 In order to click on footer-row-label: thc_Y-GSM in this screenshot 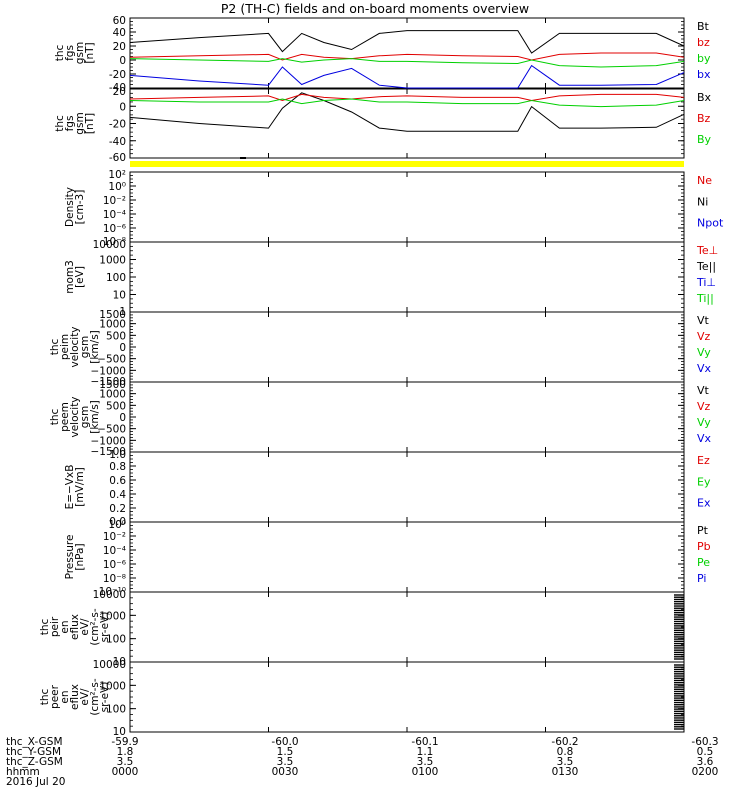, I will do `click(33, 752)`.